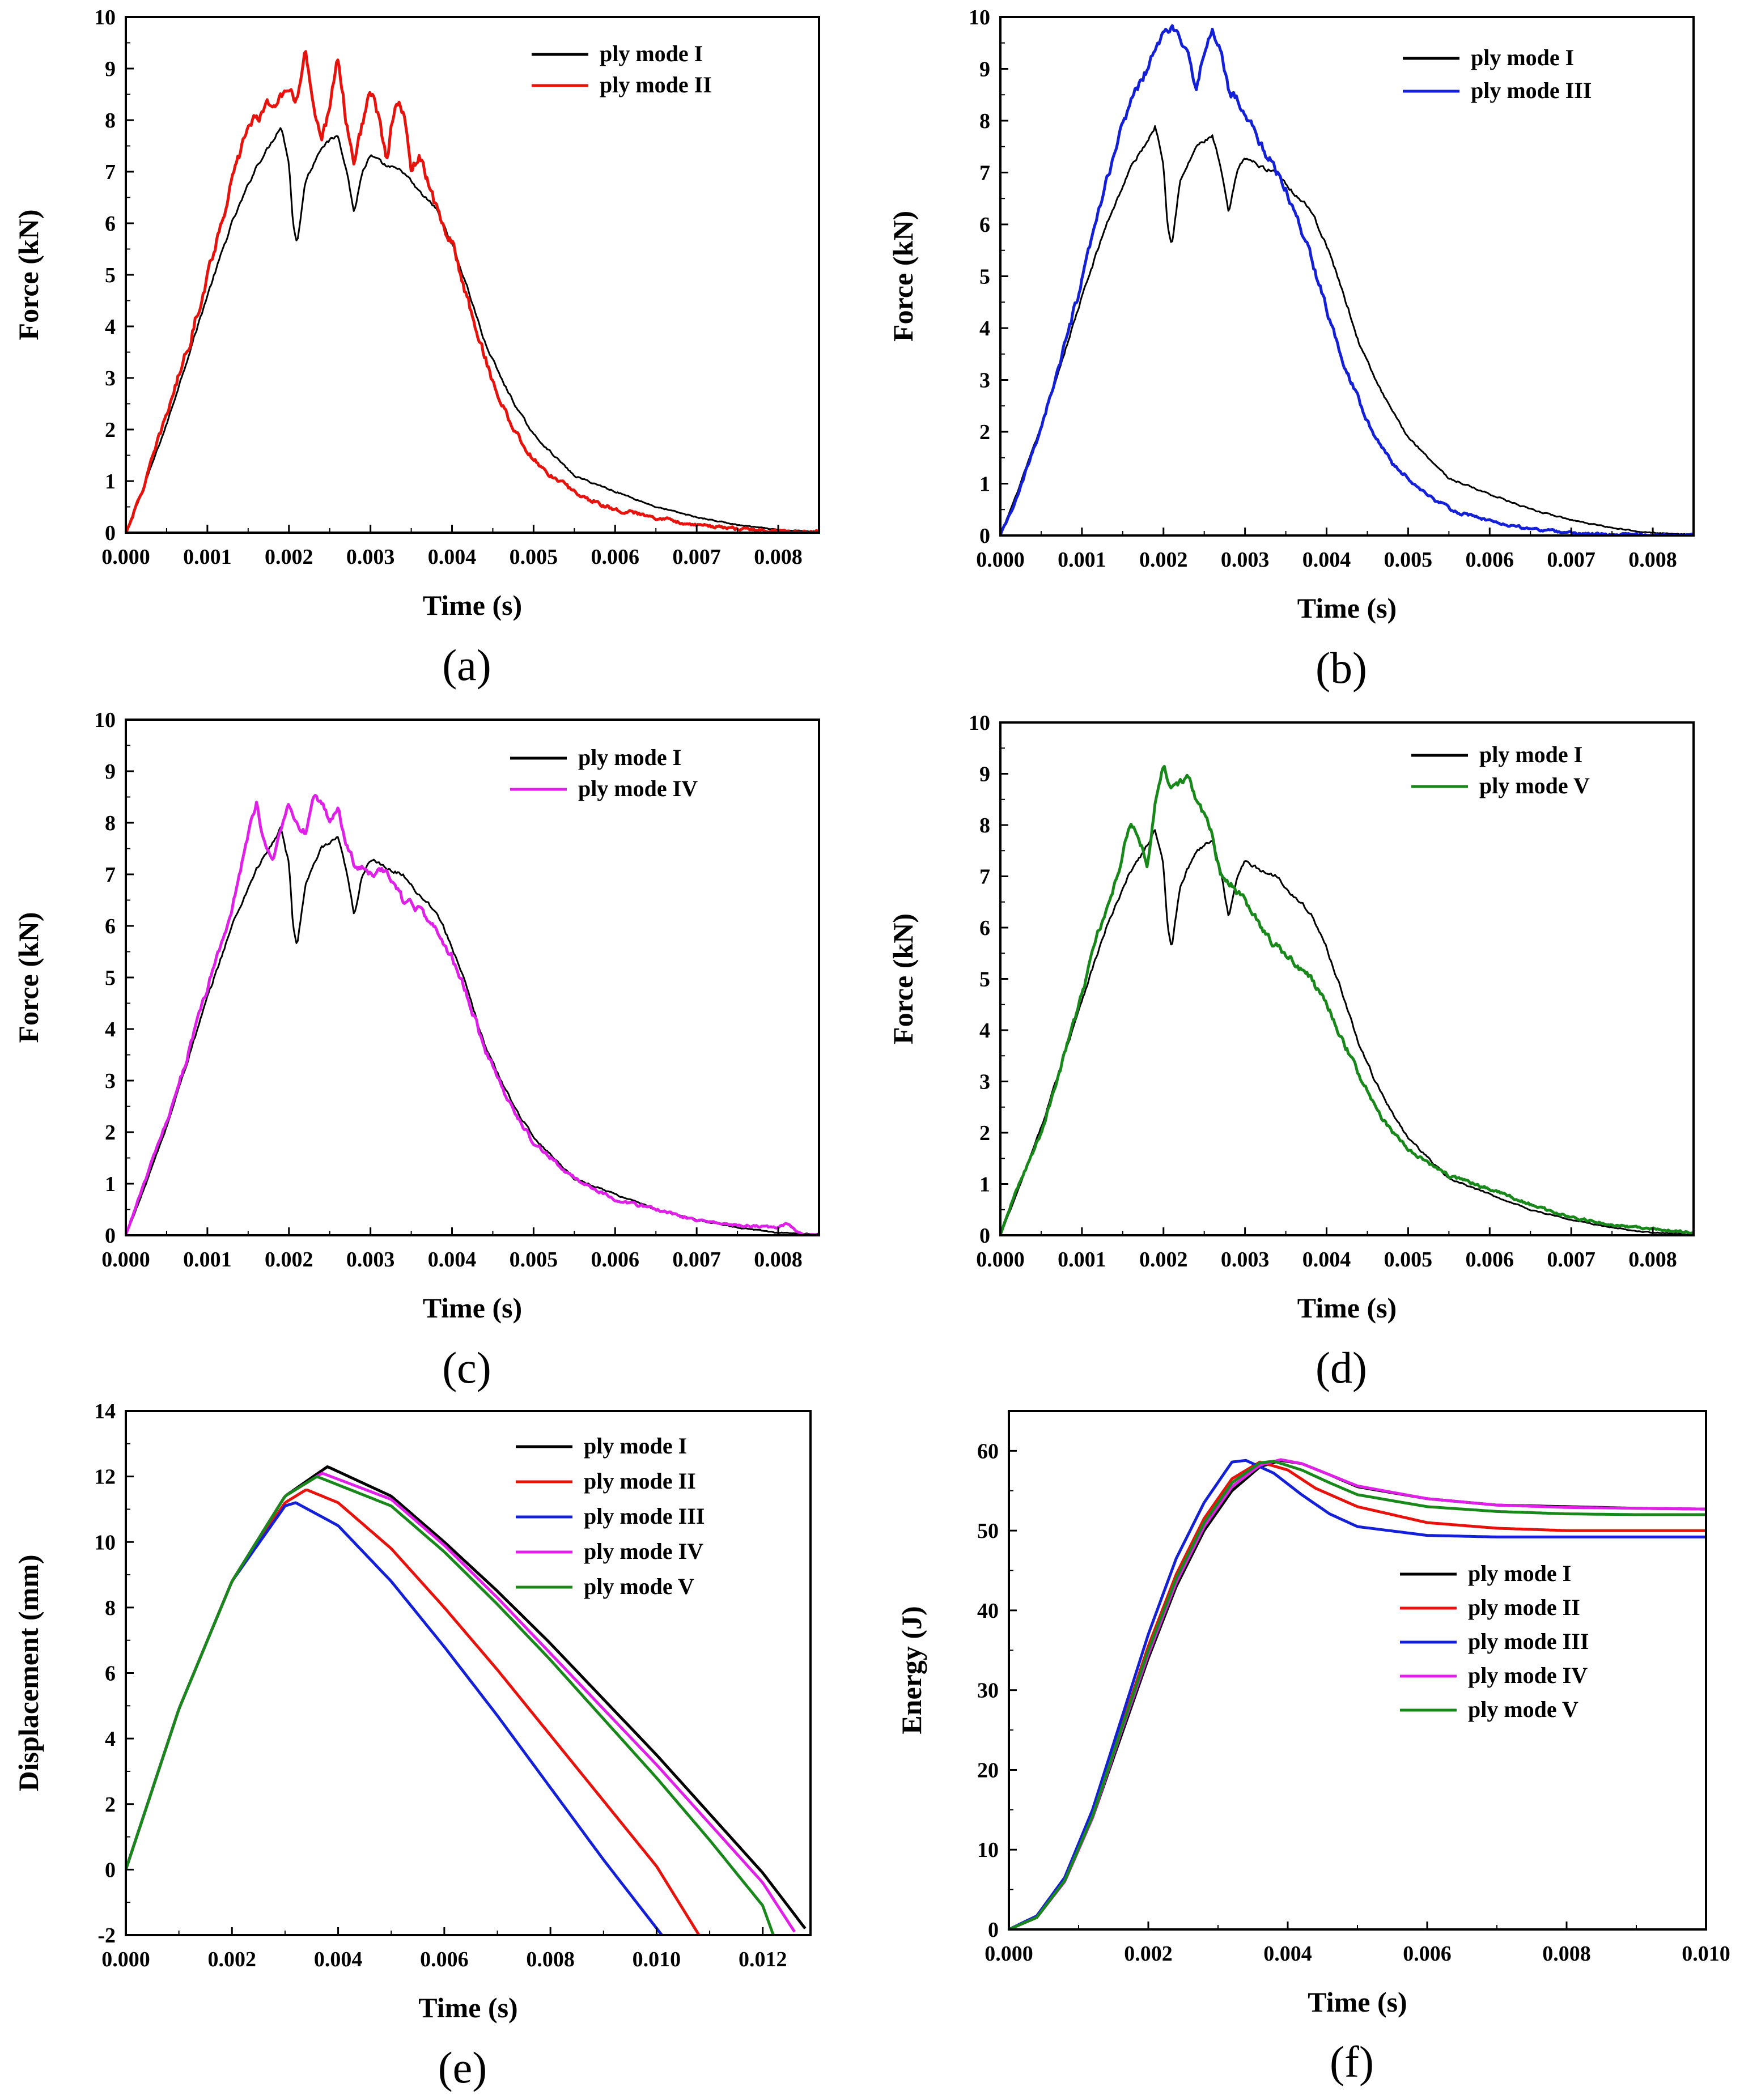 Image resolution: width=1744 pixels, height=2100 pixels. I want to click on x-tick-label: 0.002, so click(232, 1959).